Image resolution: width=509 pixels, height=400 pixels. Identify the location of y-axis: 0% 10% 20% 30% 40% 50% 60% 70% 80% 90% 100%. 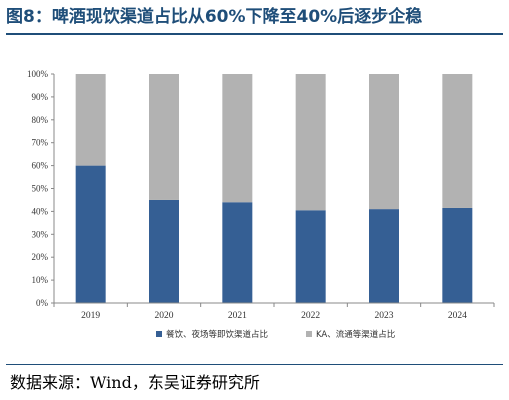
(41, 188).